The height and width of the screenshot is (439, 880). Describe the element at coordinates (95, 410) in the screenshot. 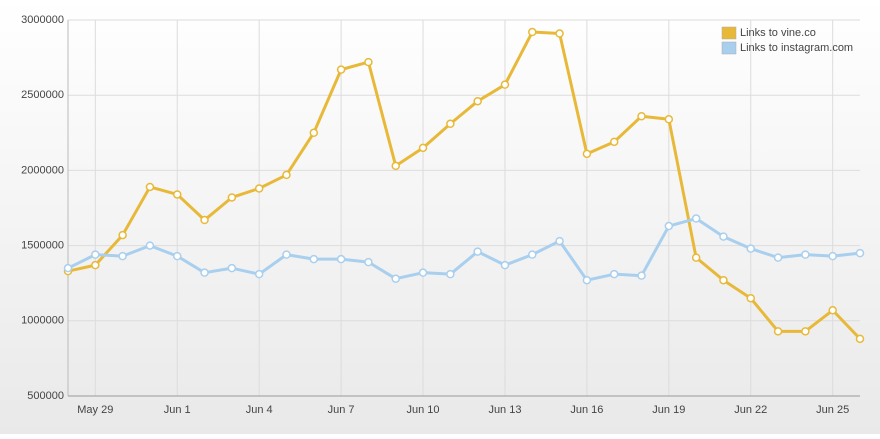

I see `x-tick-label: May 29` at that location.